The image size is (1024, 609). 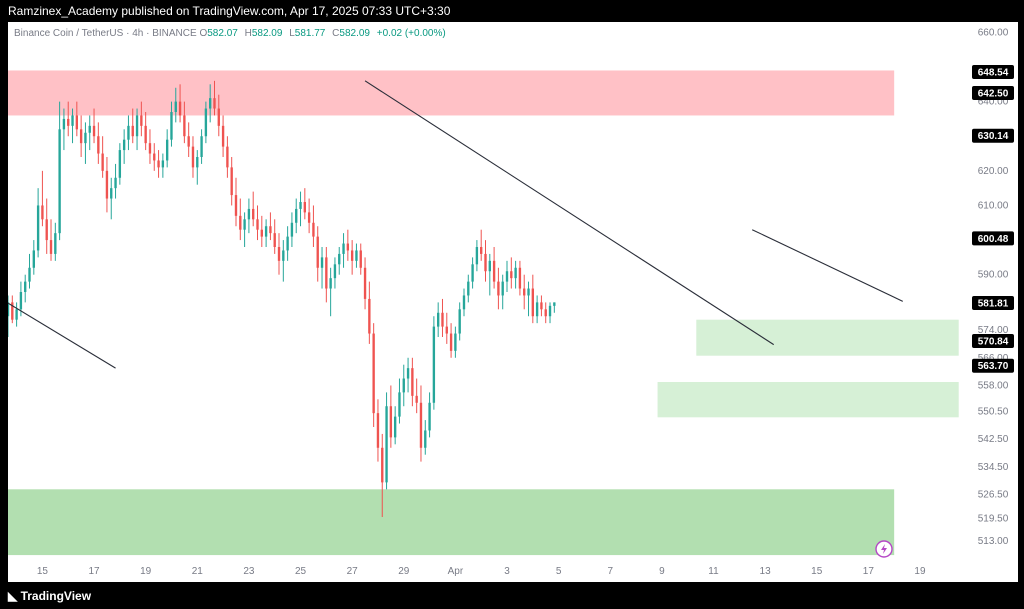 What do you see at coordinates (222, 33) in the screenshot?
I see `open-value: 582.07` at bounding box center [222, 33].